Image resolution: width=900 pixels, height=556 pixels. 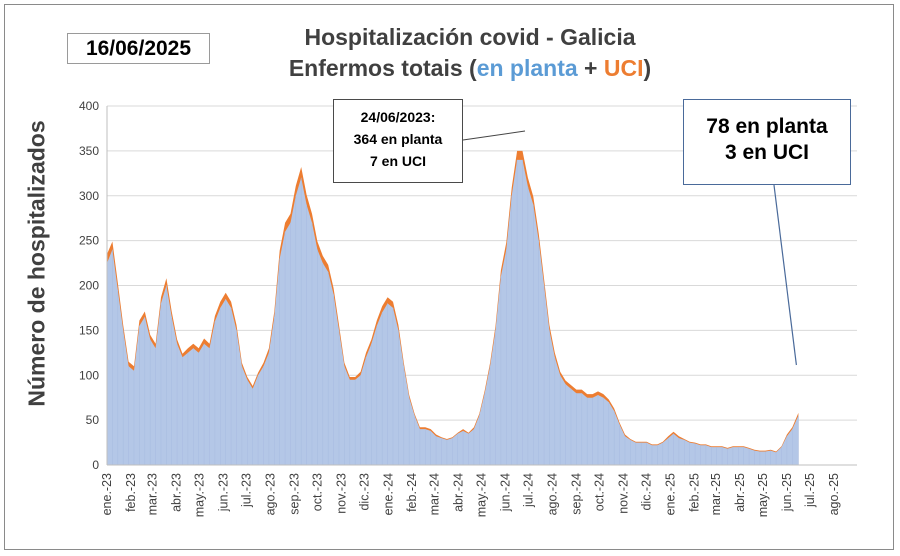 I want to click on x-tick-label: jun.-25, so click(x=787, y=492).